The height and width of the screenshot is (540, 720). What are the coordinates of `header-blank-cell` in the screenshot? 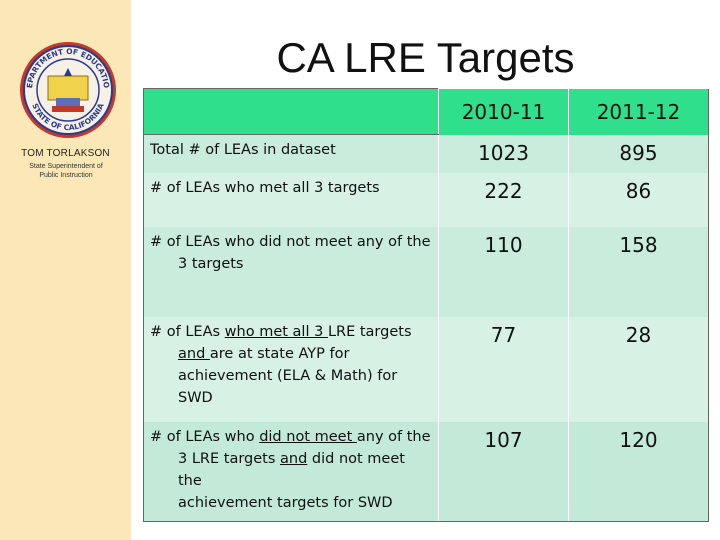 It's located at (291, 111).